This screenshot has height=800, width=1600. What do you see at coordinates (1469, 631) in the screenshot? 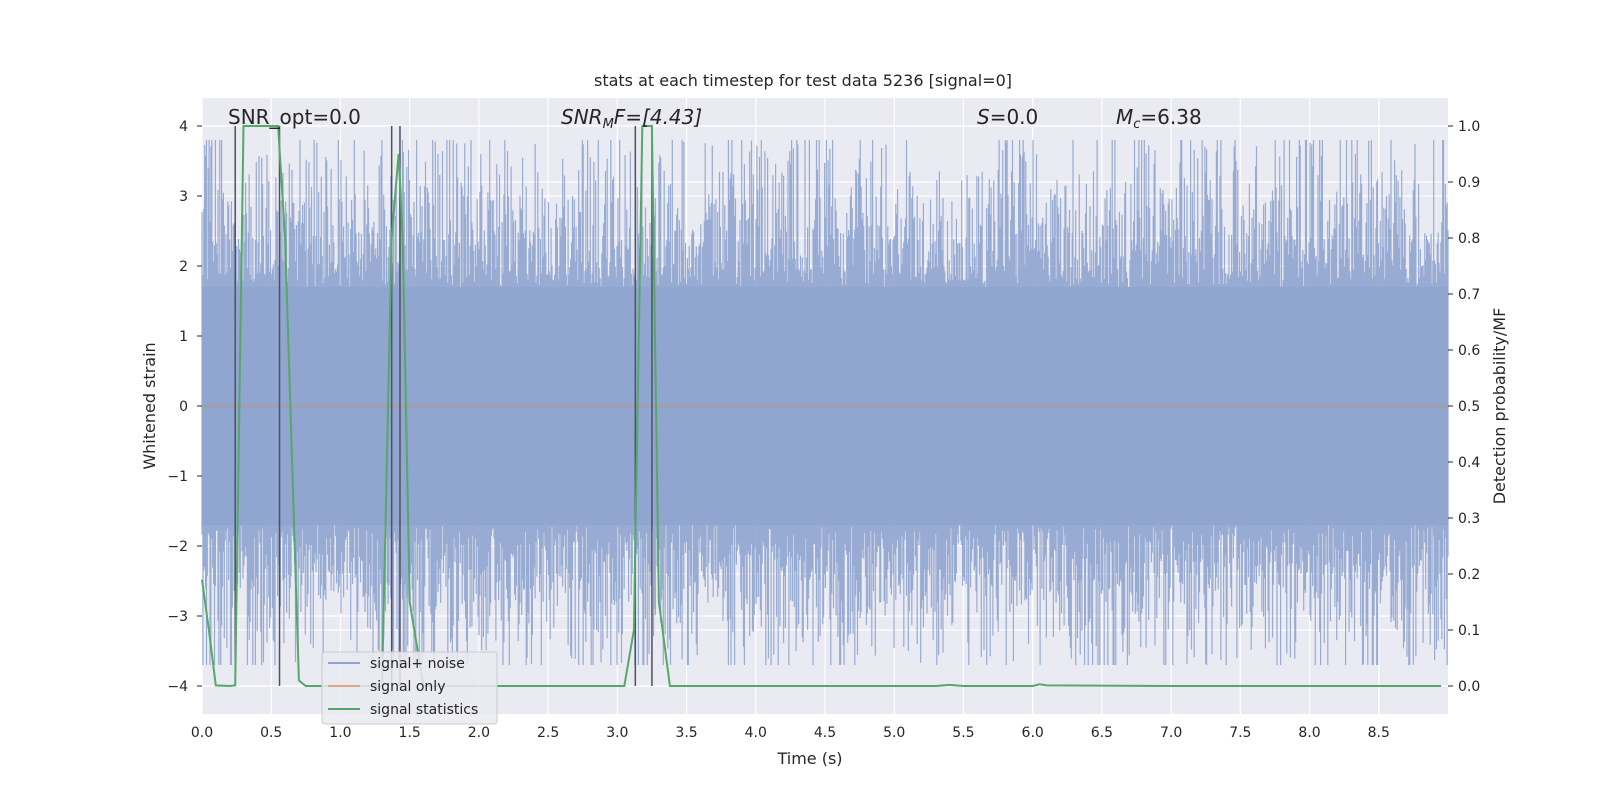
I see `y-right-tick-label: 0.1` at bounding box center [1469, 631].